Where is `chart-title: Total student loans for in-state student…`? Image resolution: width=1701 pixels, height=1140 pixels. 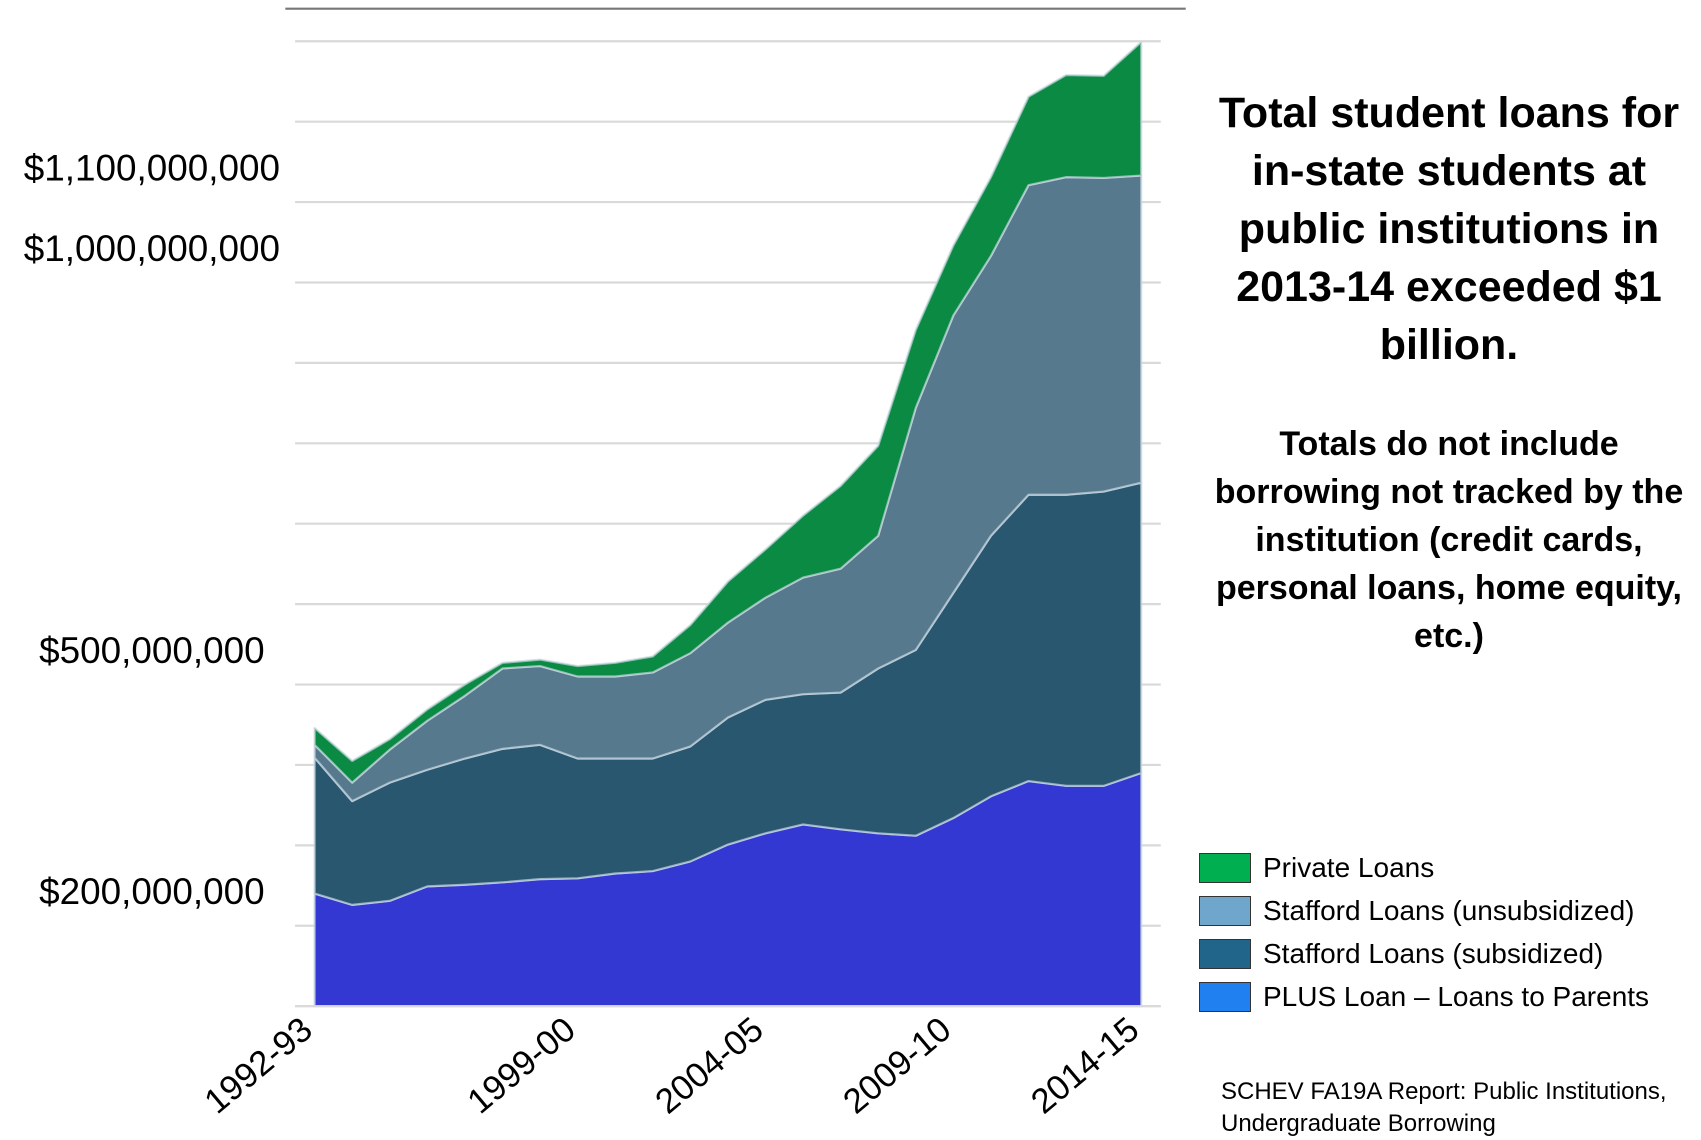
chart-title: Total student loans for in-state student… is located at coordinates (1449, 229).